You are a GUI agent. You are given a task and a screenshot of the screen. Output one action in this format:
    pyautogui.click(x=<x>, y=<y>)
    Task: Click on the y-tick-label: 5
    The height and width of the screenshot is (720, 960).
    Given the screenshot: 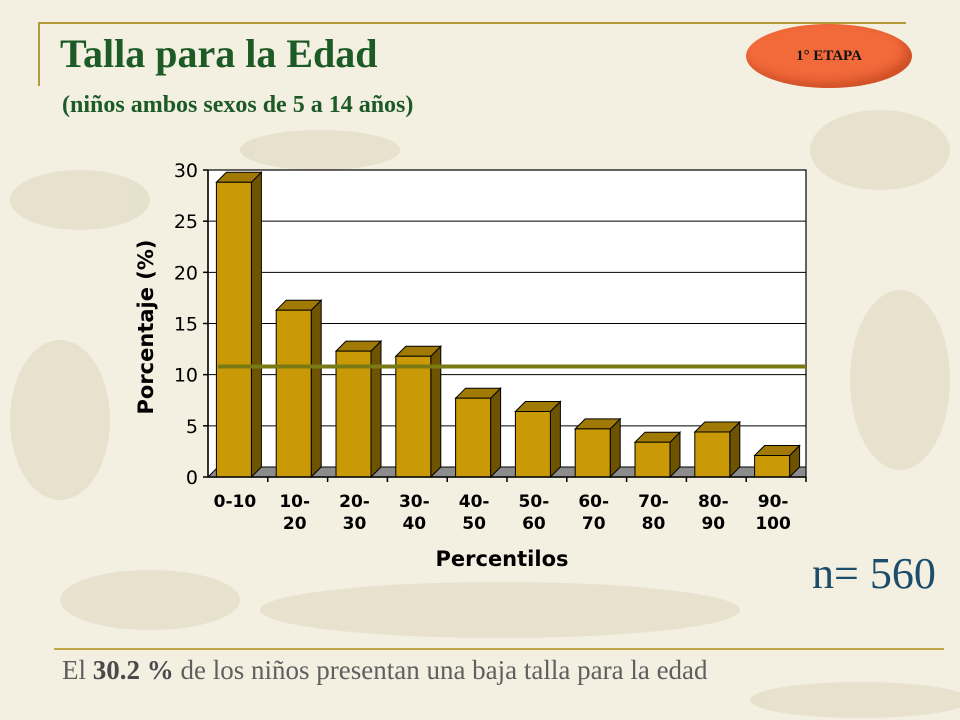 What is the action you would take?
    pyautogui.click(x=192, y=427)
    